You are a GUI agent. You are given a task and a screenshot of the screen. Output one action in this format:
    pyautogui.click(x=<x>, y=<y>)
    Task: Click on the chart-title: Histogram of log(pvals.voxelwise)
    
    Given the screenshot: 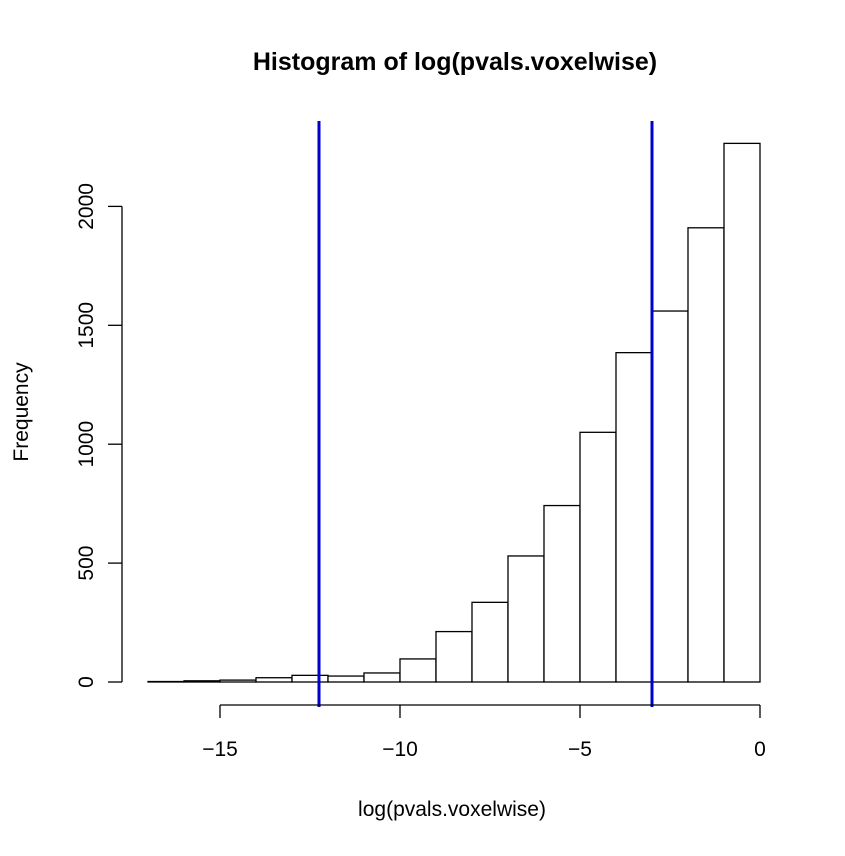 What is the action you would take?
    pyautogui.click(x=455, y=62)
    